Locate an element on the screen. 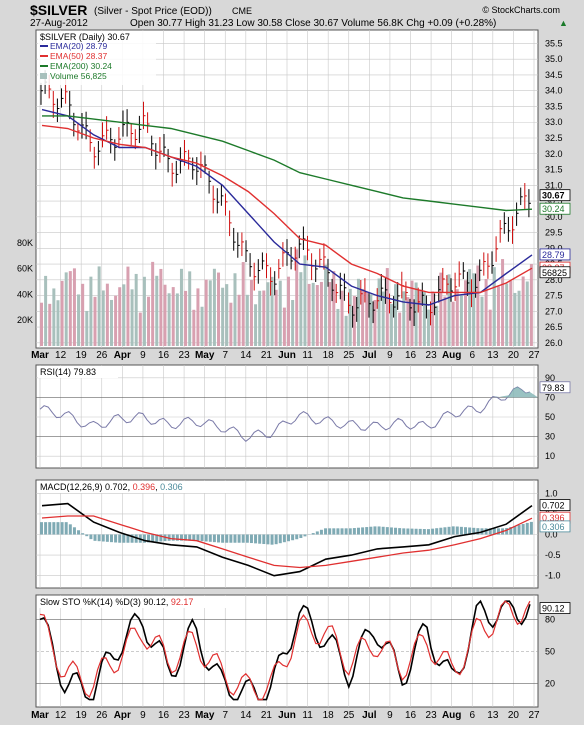  x-tick-label: Aug is located at coordinates (451, 715).